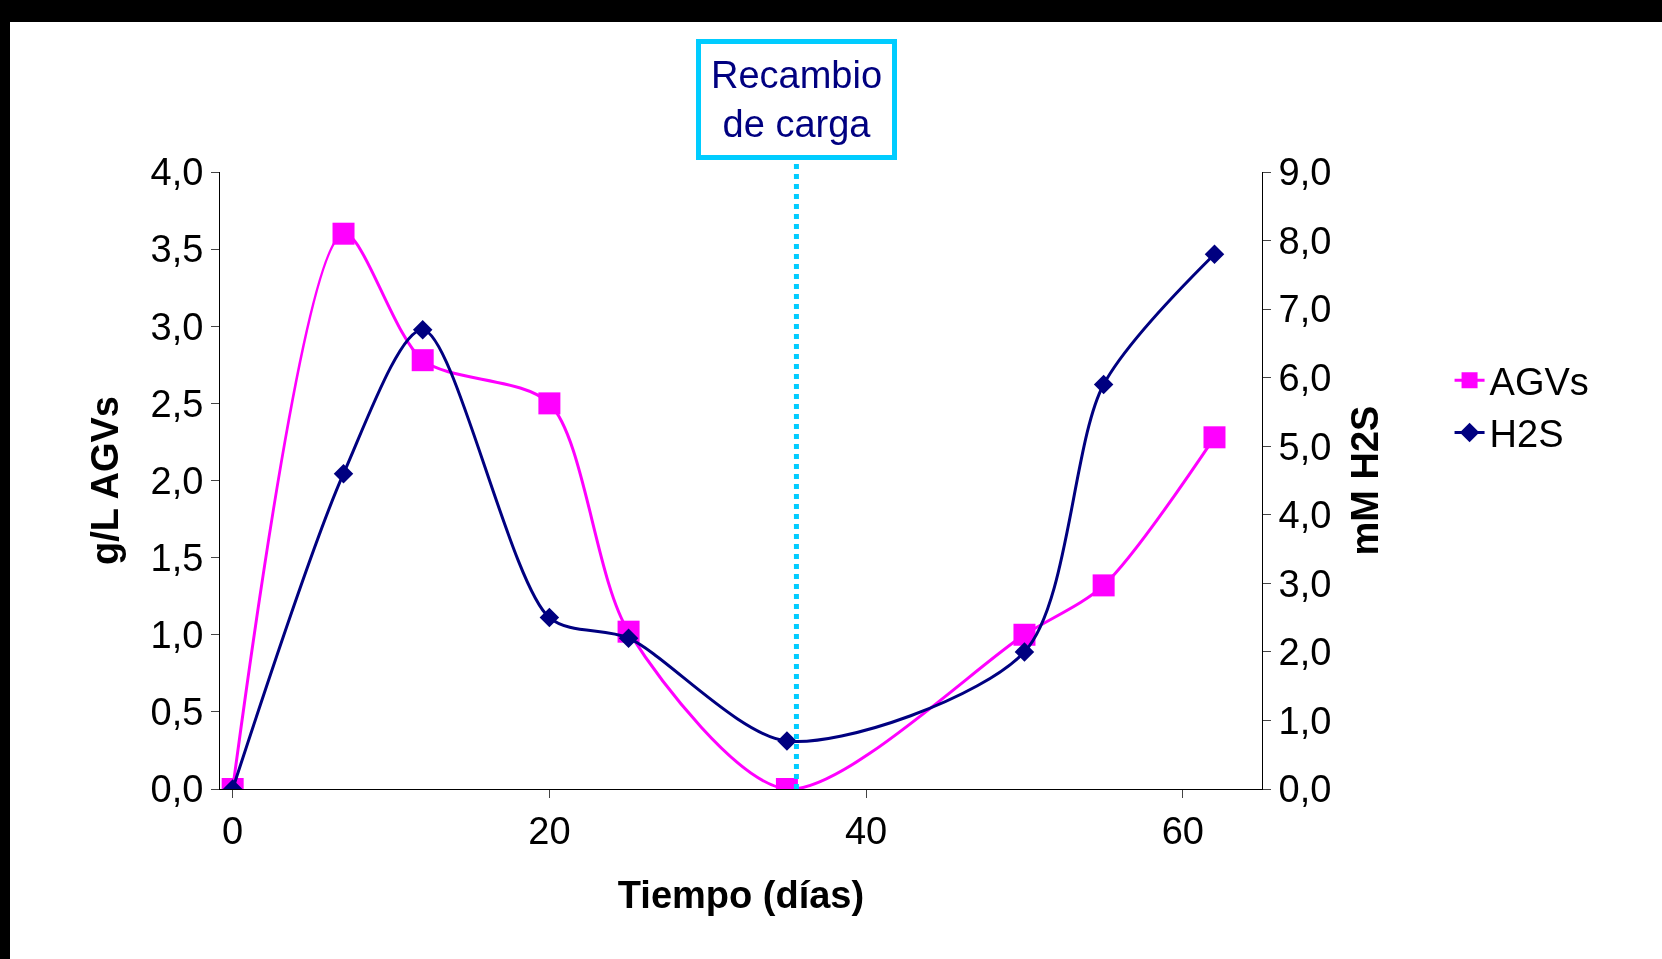 Image resolution: width=1662 pixels, height=959 pixels. Describe the element at coordinates (104, 480) in the screenshot. I see `y-axis-title: g/L AGVs` at that location.